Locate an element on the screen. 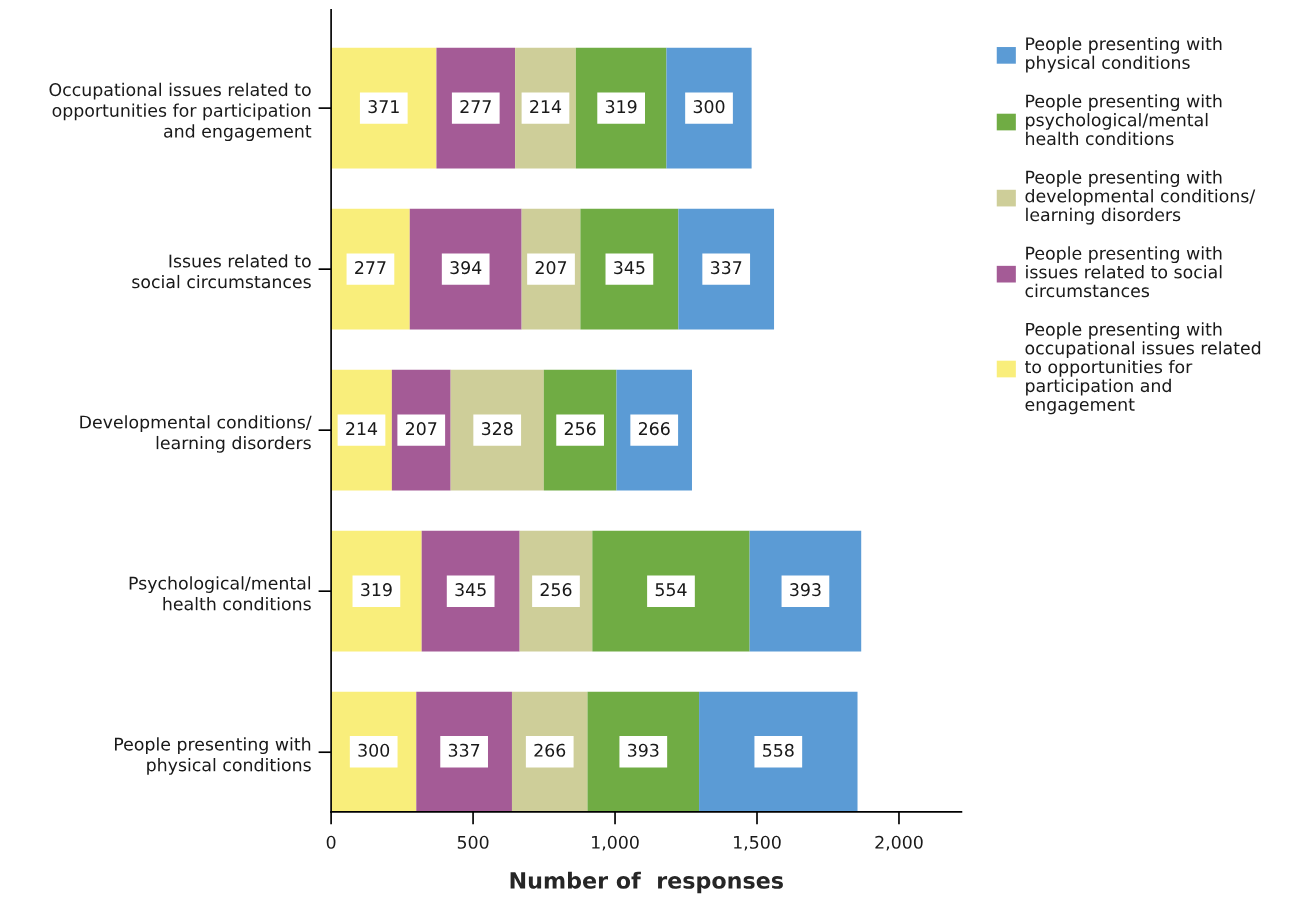 This screenshot has height=899, width=1301. data-label: 328 is located at coordinates (497, 429).